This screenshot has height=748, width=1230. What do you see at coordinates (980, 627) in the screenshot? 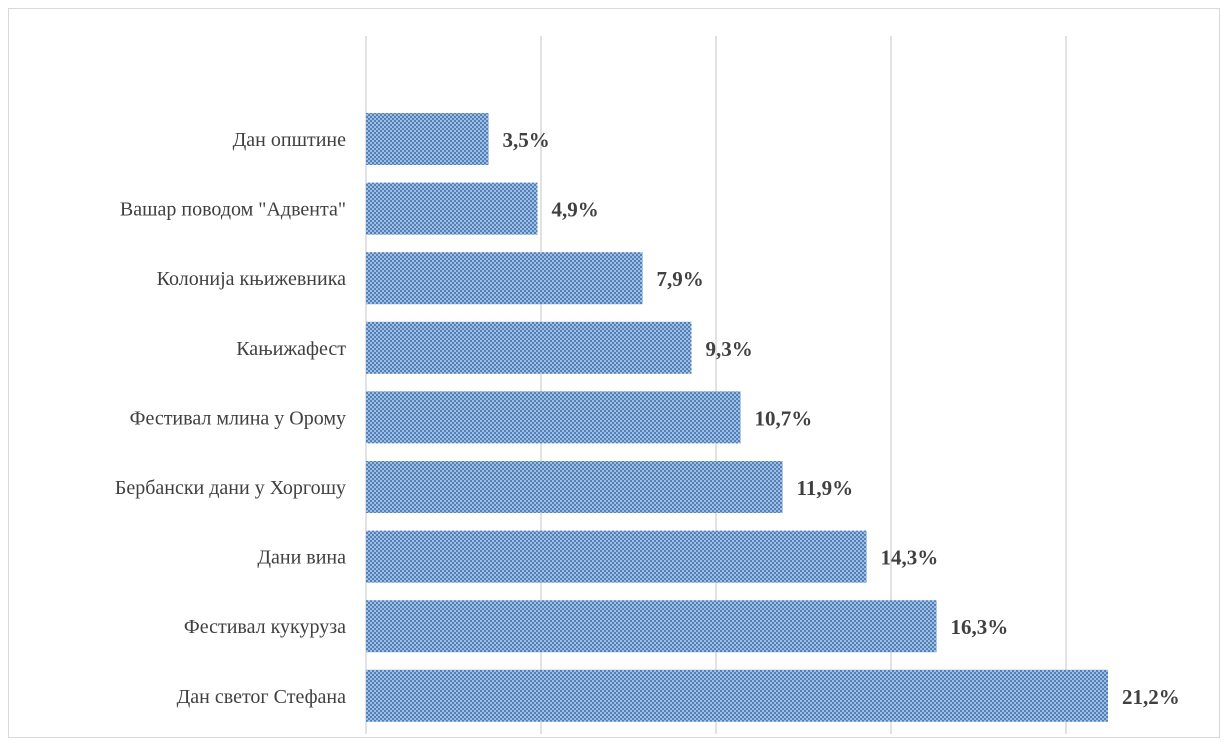
I see `data-label: 16,3%` at bounding box center [980, 627].